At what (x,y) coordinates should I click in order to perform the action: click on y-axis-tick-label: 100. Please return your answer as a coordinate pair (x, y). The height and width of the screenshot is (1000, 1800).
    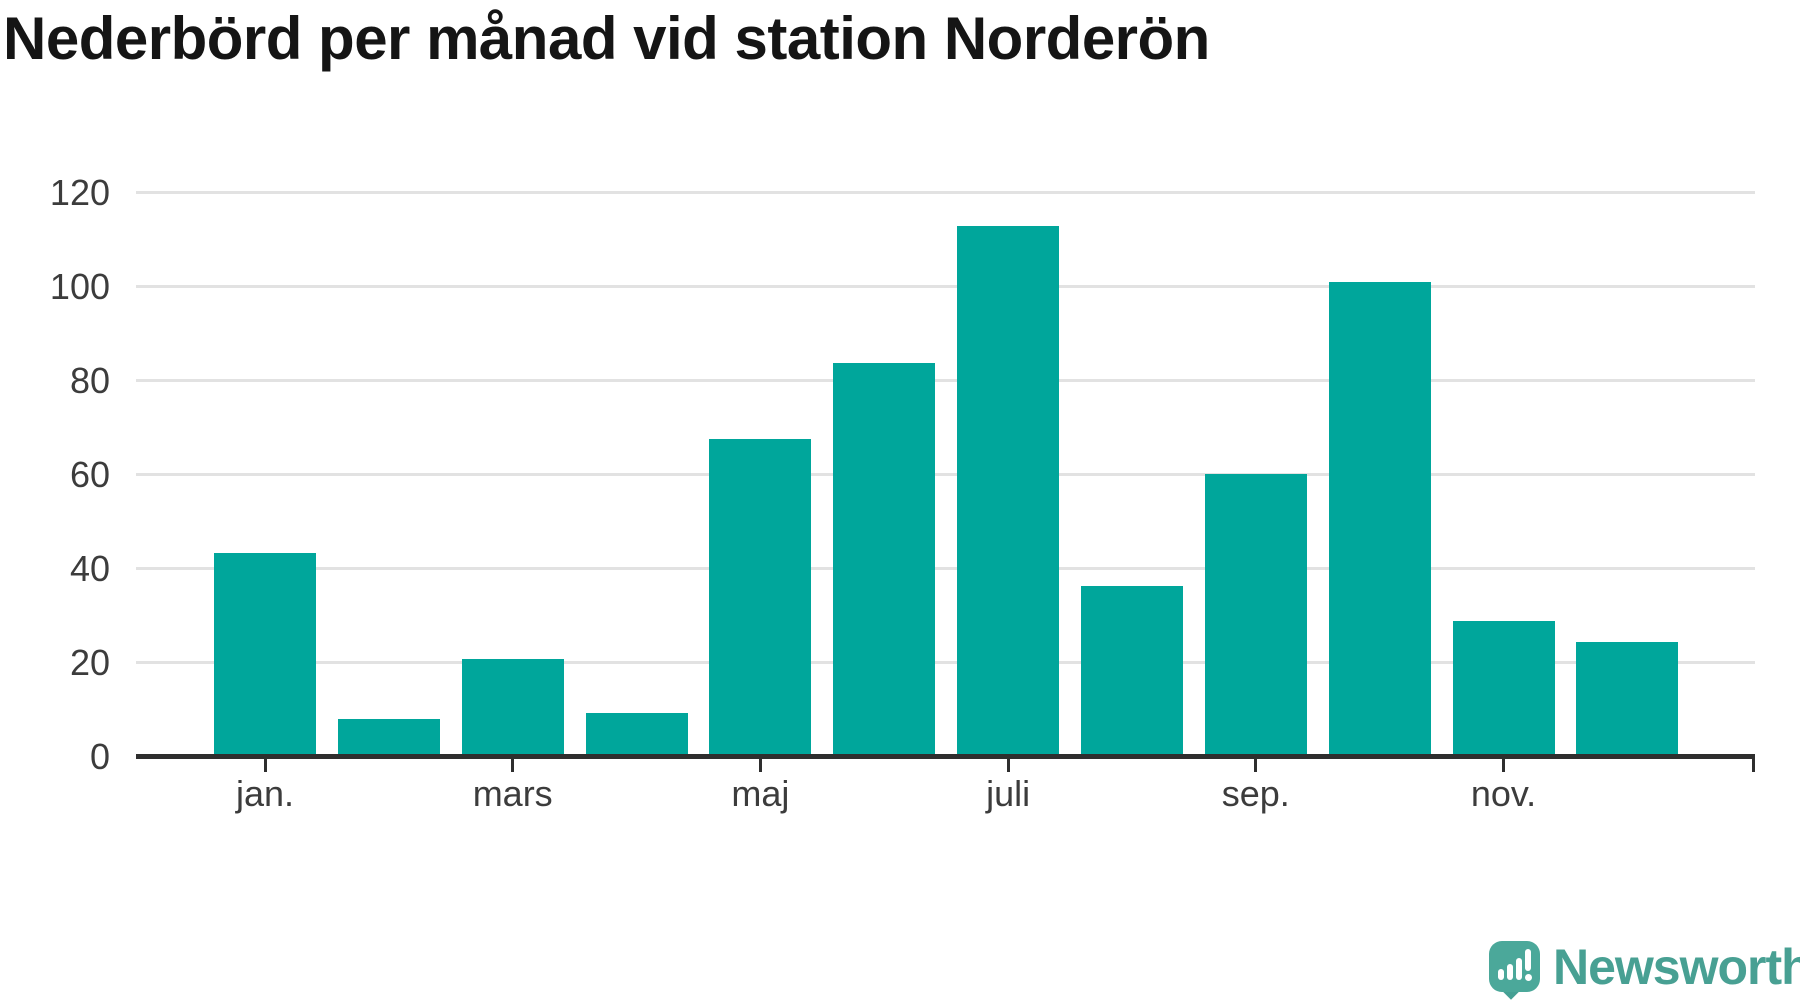
    Looking at the image, I should click on (79, 286).